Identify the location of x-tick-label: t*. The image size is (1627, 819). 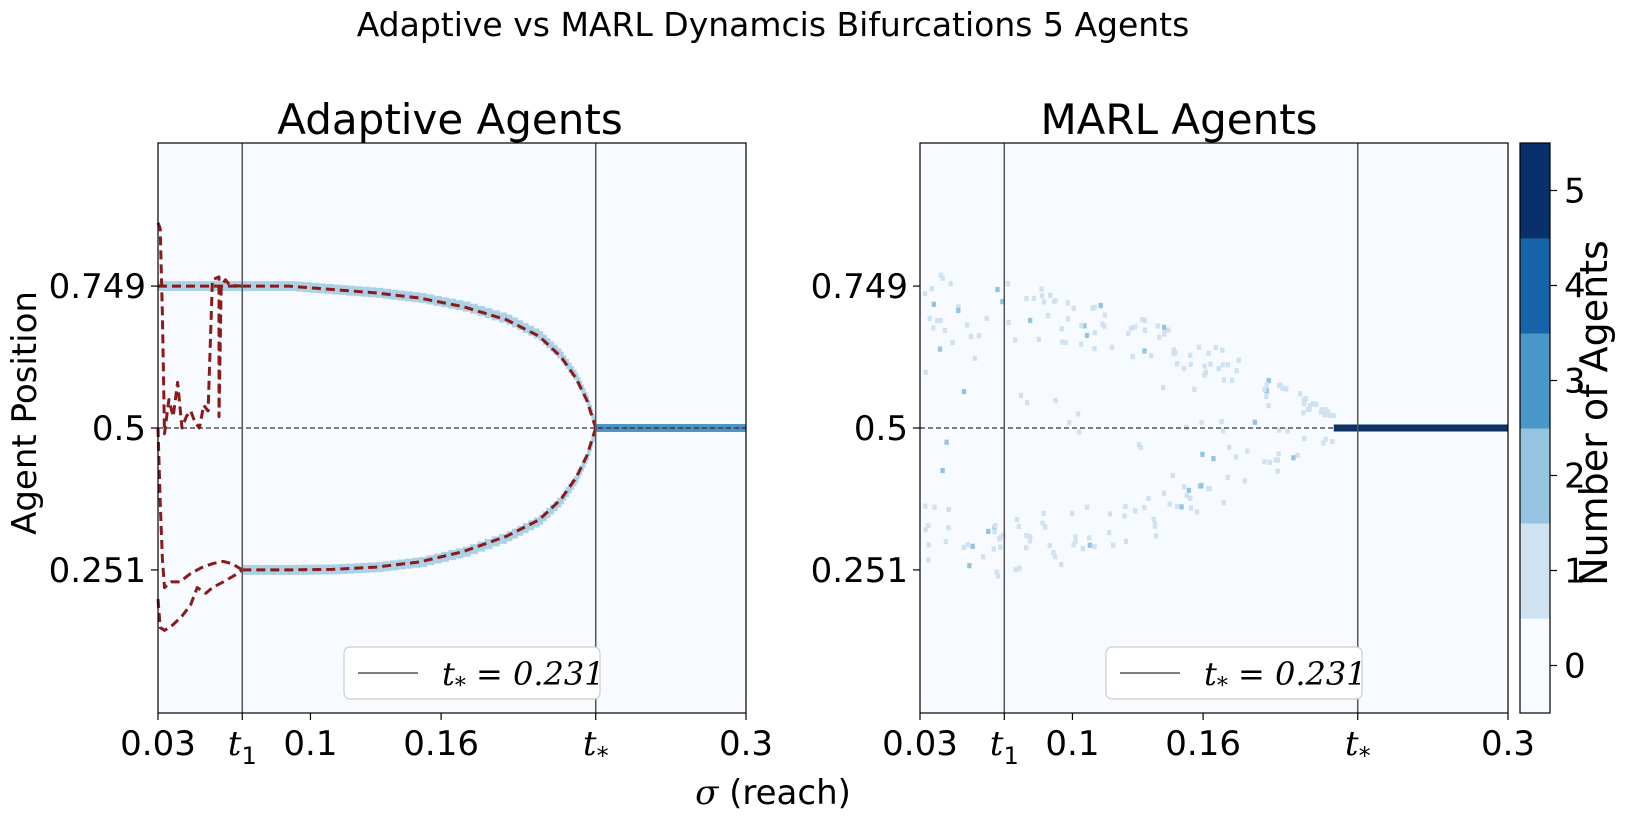
(1358, 747).